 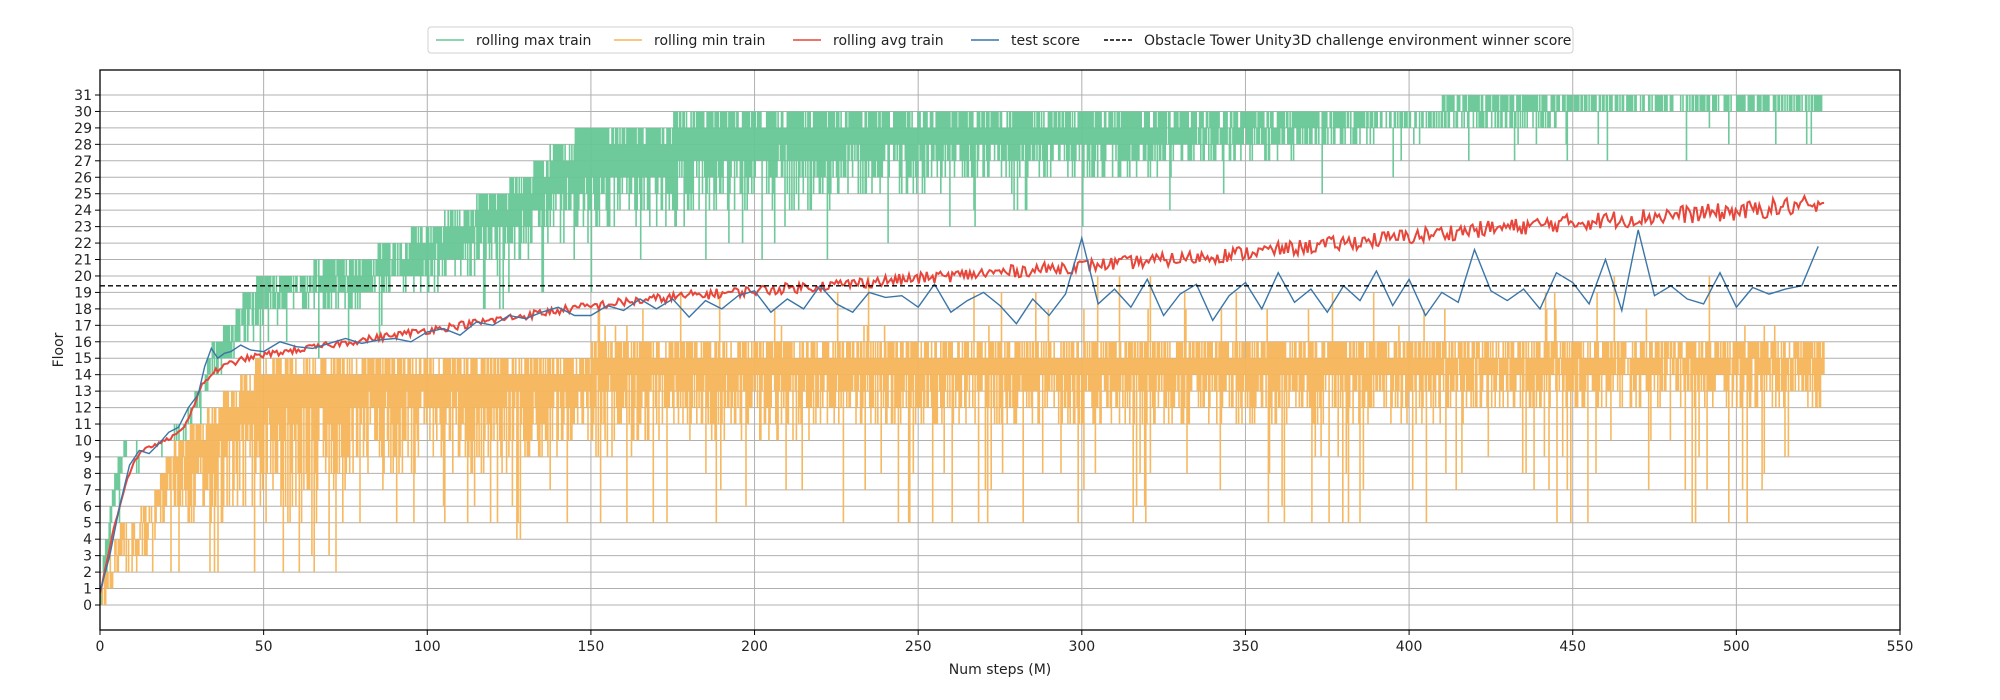 What do you see at coordinates (83, 261) in the screenshot?
I see `y-tick-label: 21` at bounding box center [83, 261].